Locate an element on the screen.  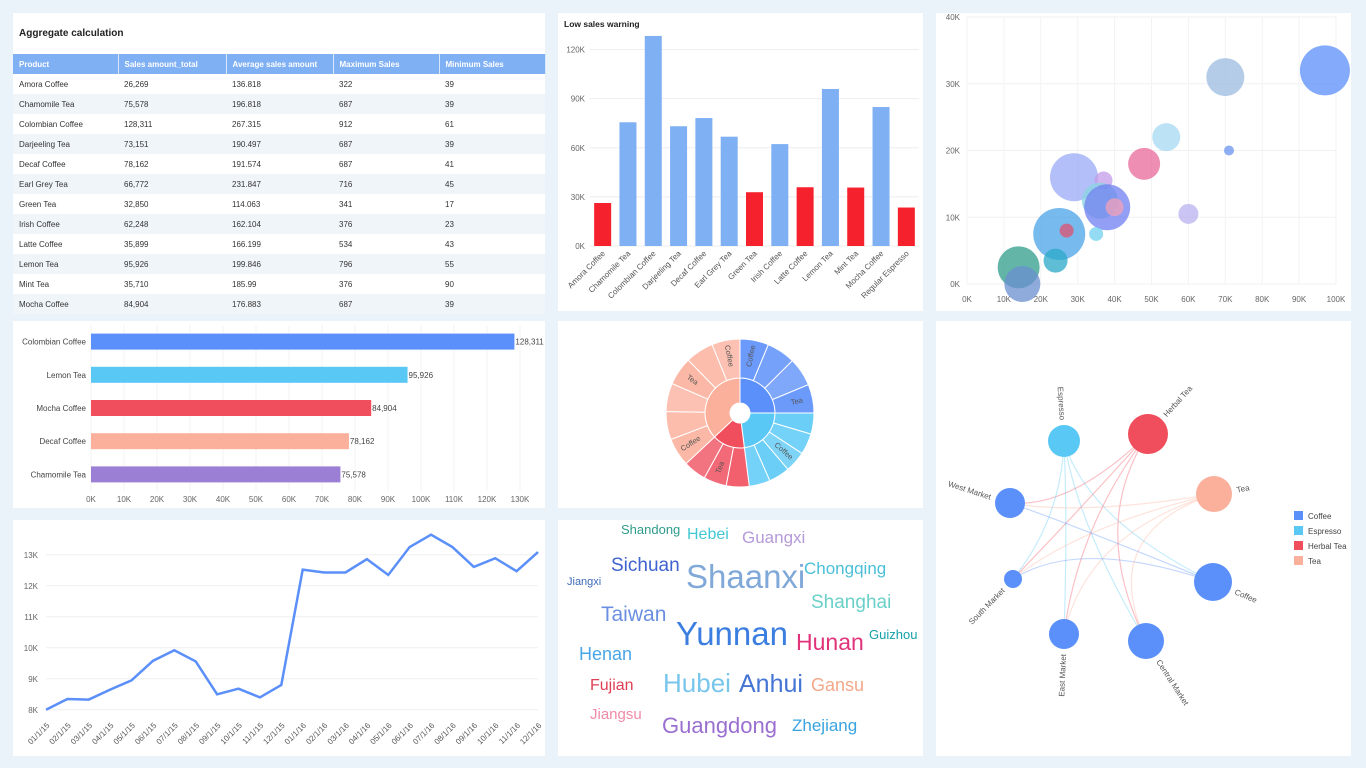
table-cell: 43 is located at coordinates (449, 244).